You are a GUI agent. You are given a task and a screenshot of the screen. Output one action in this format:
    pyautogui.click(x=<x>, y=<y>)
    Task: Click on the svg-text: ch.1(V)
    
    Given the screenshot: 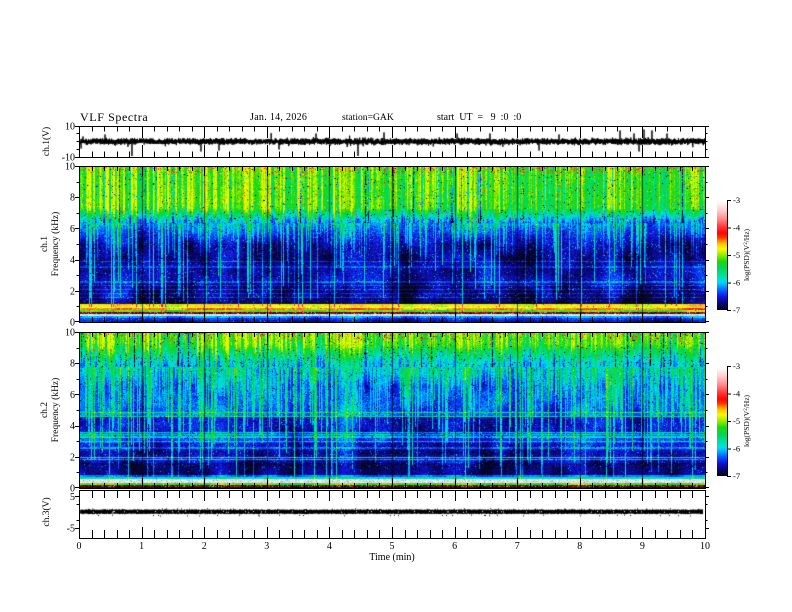 What is the action you would take?
    pyautogui.click(x=46, y=141)
    